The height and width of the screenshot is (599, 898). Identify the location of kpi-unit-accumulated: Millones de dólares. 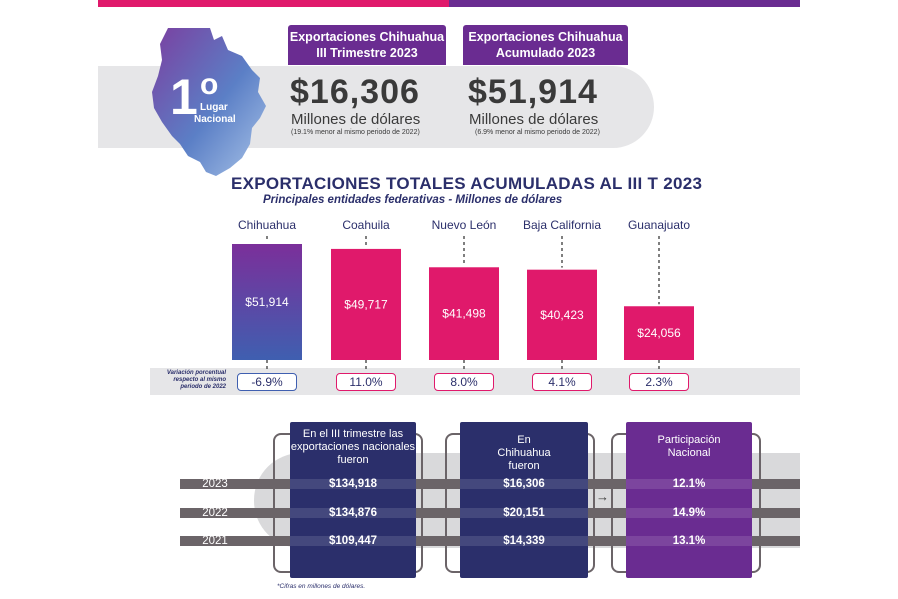
(534, 119).